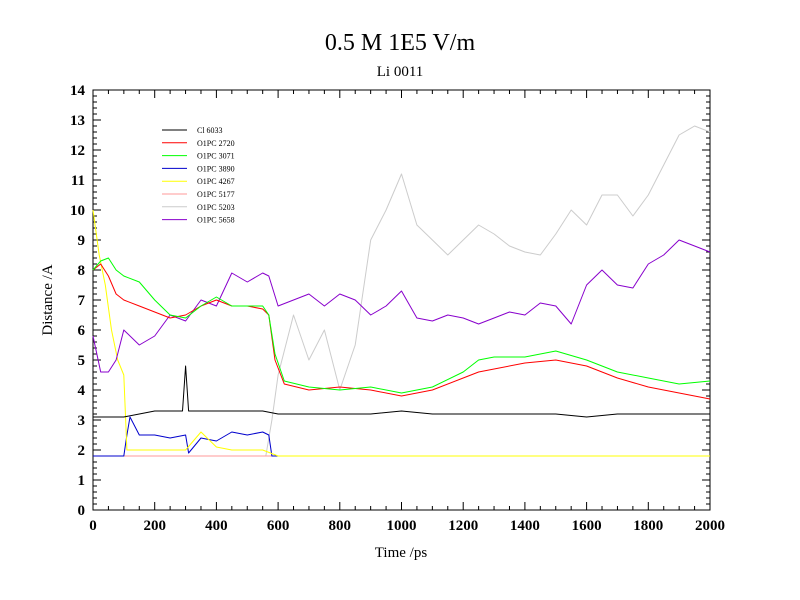 This screenshot has width=800, height=600. Describe the element at coordinates (82, 271) in the screenshot. I see `y-tick-label: 8` at that location.